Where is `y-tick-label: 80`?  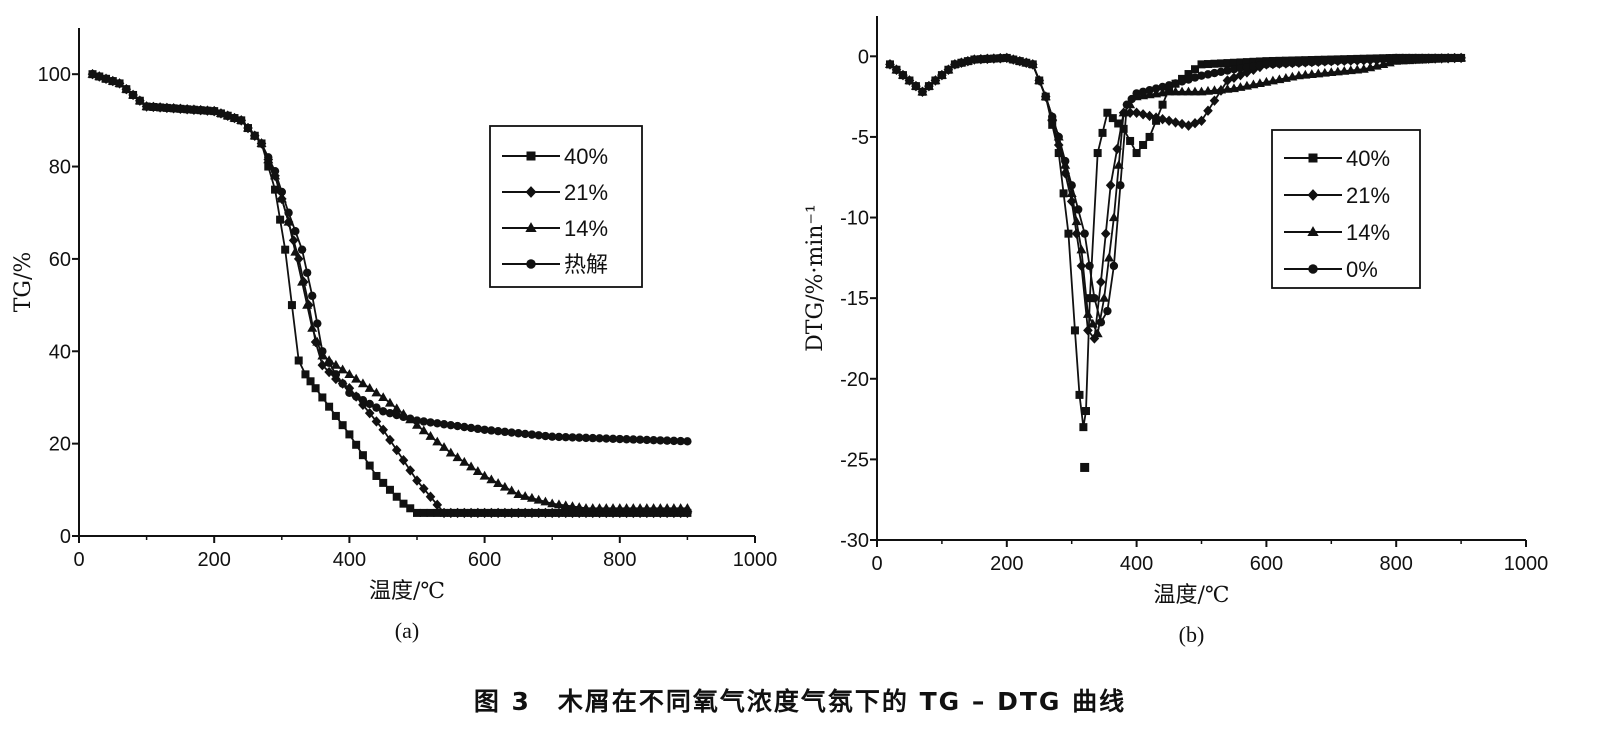
y-tick-label: 80 is located at coordinates (60, 168).